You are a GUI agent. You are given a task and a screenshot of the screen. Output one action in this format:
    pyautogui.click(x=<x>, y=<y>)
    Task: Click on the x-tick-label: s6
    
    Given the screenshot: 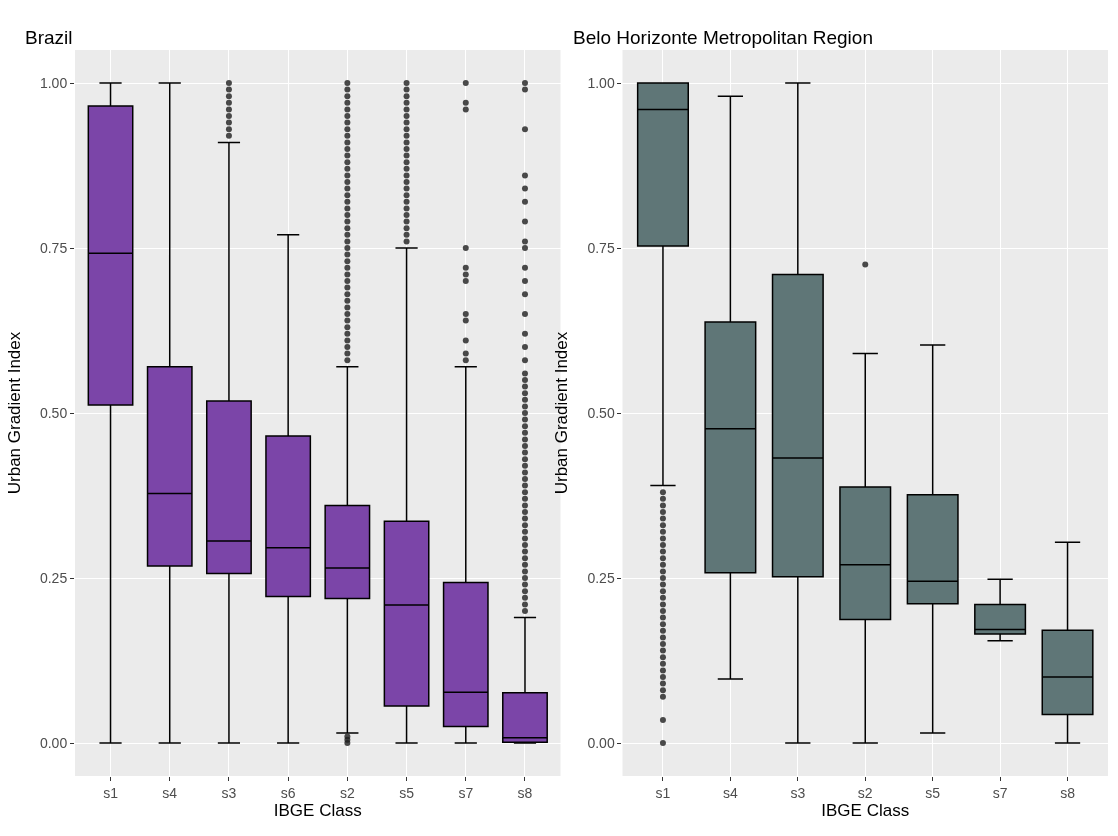 What is the action you would take?
    pyautogui.click(x=288, y=792)
    